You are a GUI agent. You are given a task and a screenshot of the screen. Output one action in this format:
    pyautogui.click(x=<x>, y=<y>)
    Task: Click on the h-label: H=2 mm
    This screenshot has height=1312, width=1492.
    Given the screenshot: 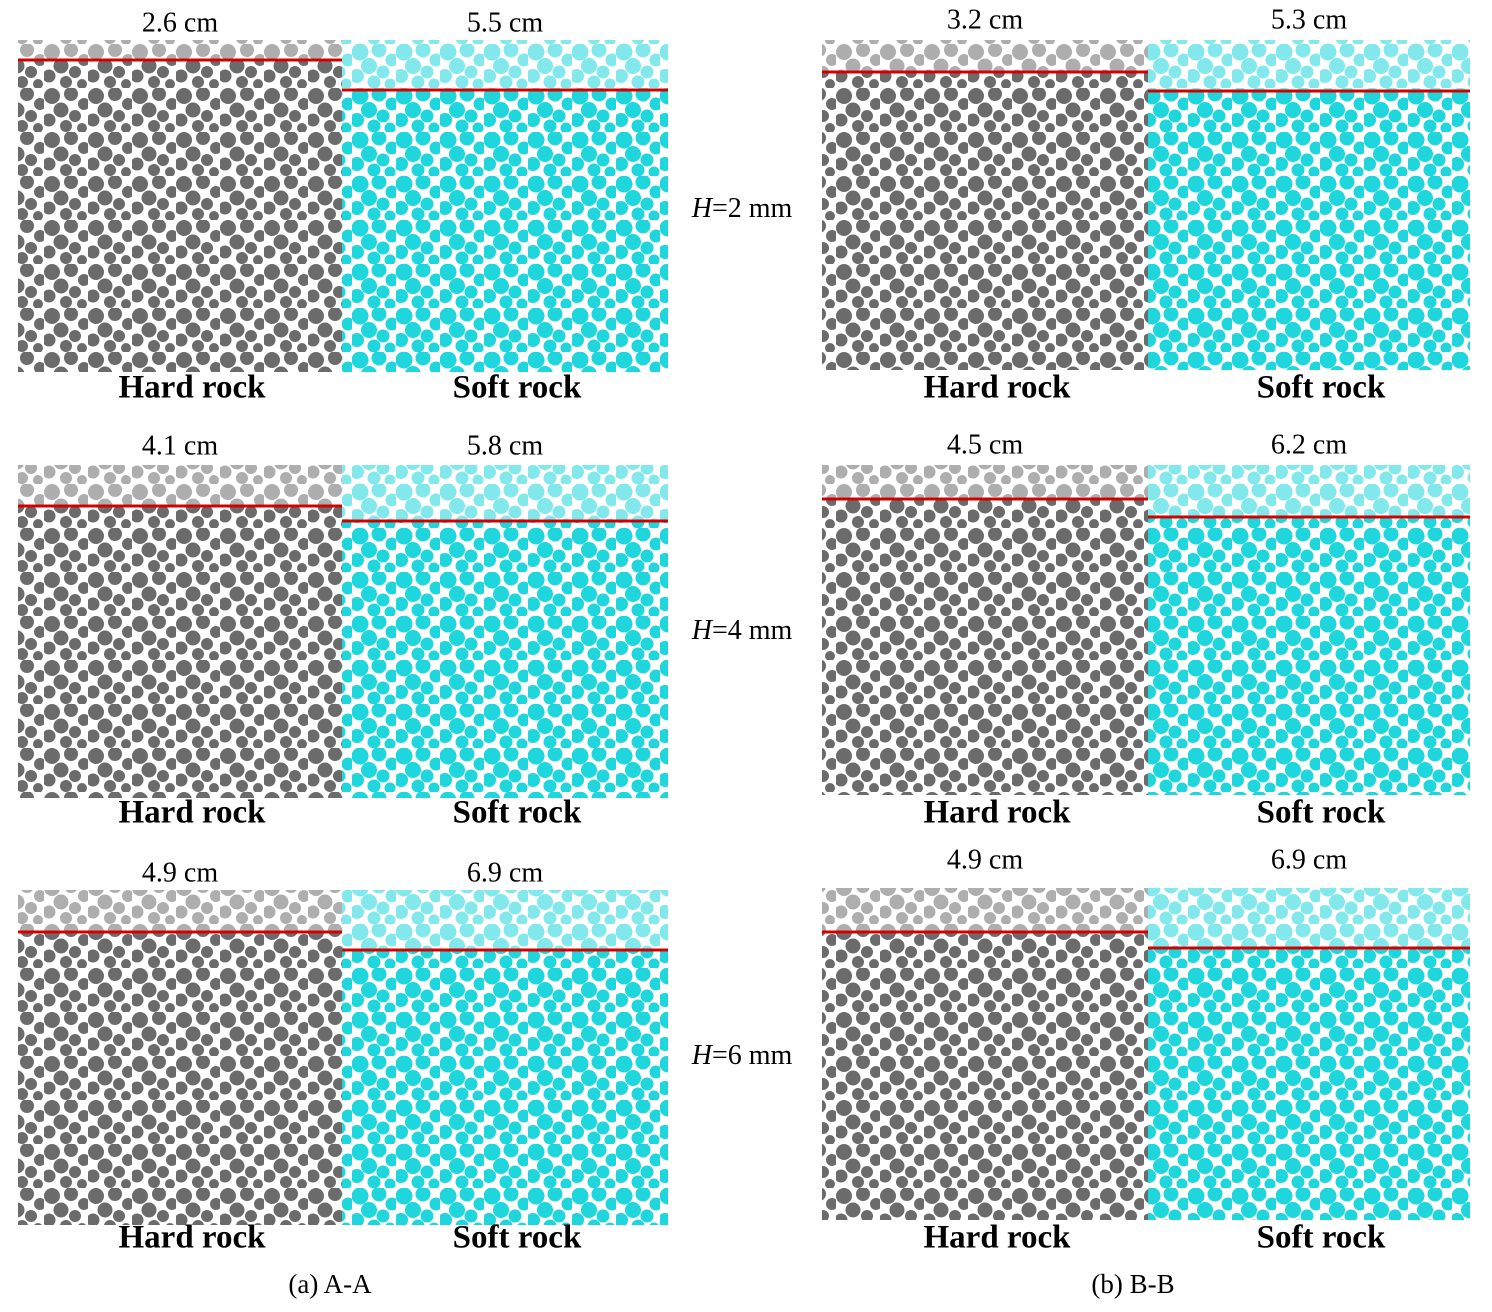 What is the action you would take?
    pyautogui.click(x=742, y=208)
    